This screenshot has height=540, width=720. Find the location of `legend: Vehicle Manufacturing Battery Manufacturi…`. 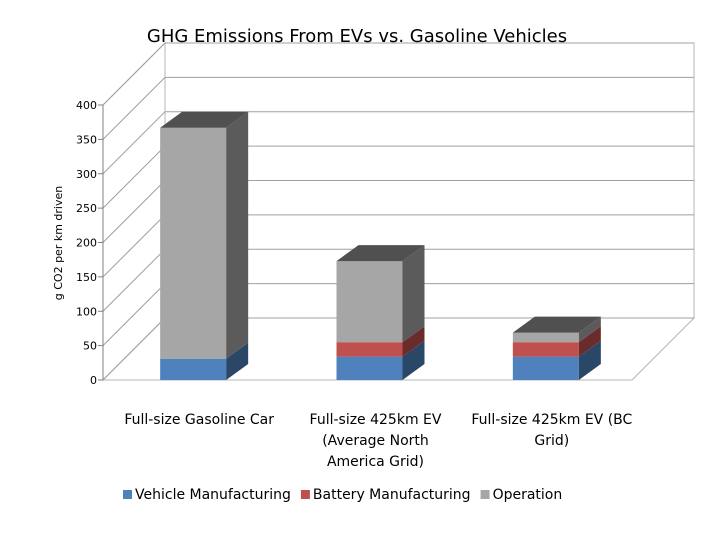

legend: Vehicle Manufacturing Battery Manufacturi… is located at coordinates (342, 495).